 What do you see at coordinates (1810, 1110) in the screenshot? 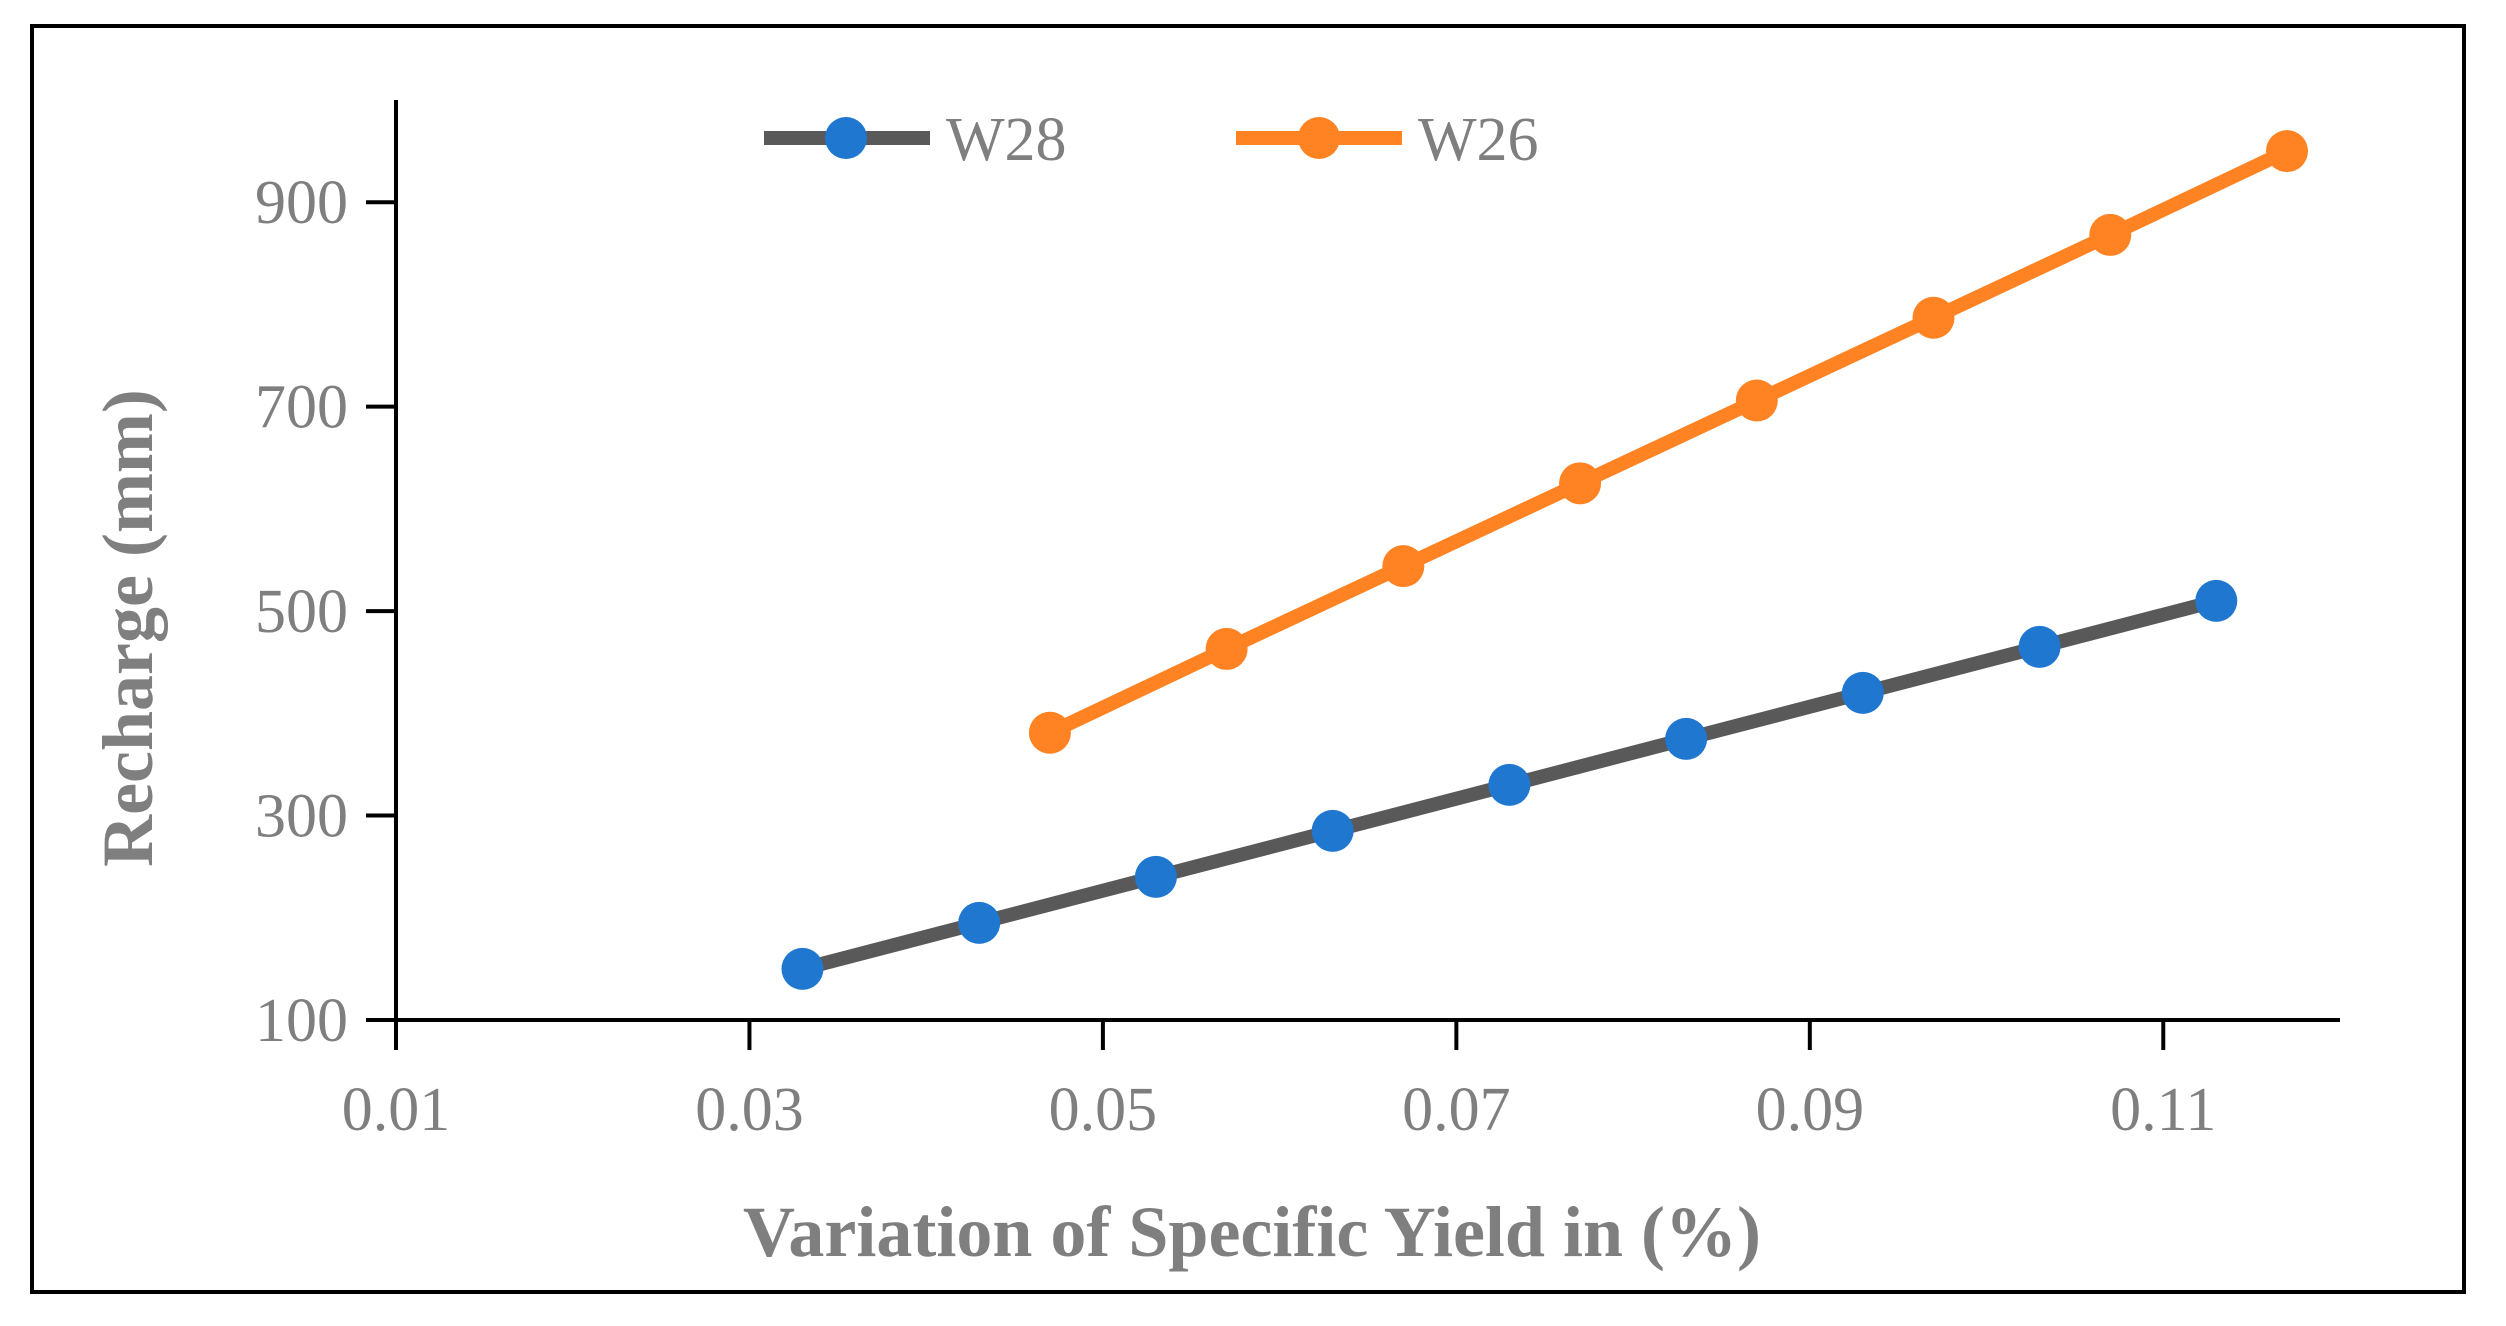
I see `x-tick-label: 0.09` at bounding box center [1810, 1110].